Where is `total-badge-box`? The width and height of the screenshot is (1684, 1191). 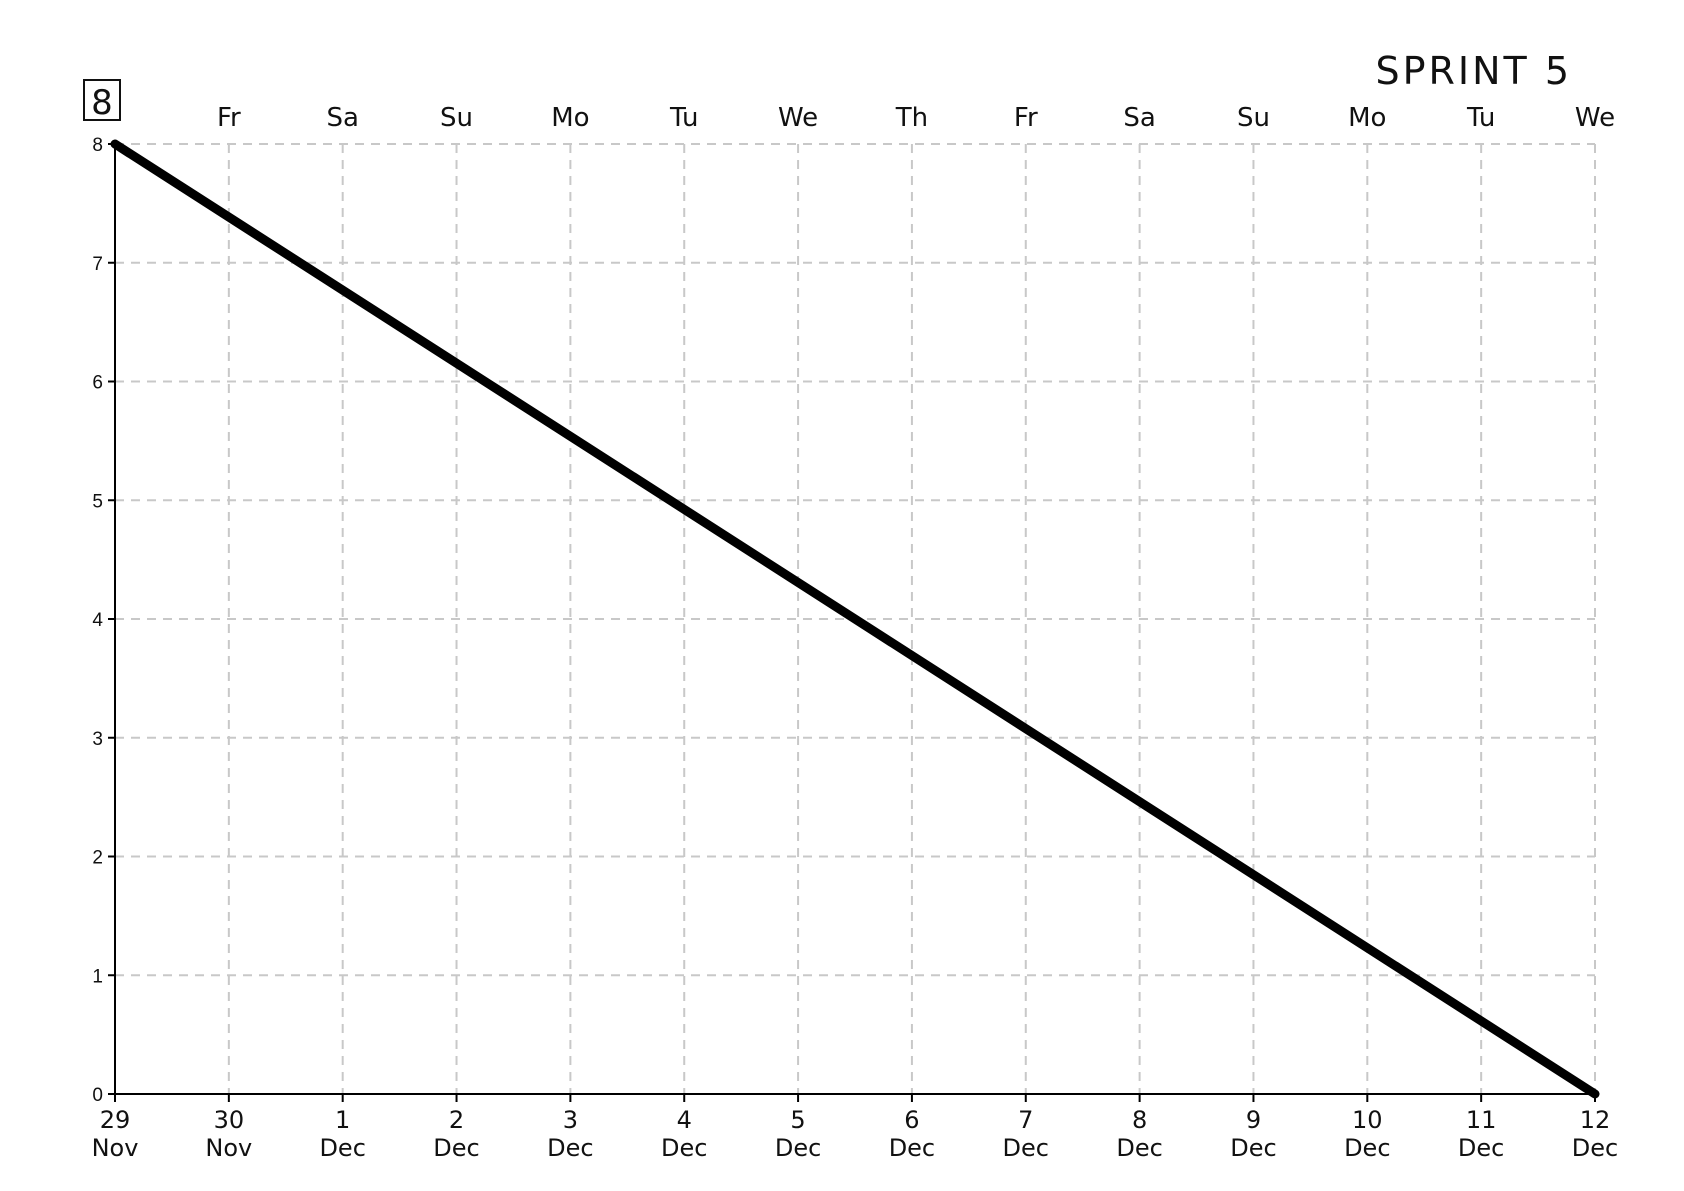
total-badge-box is located at coordinates (102, 100).